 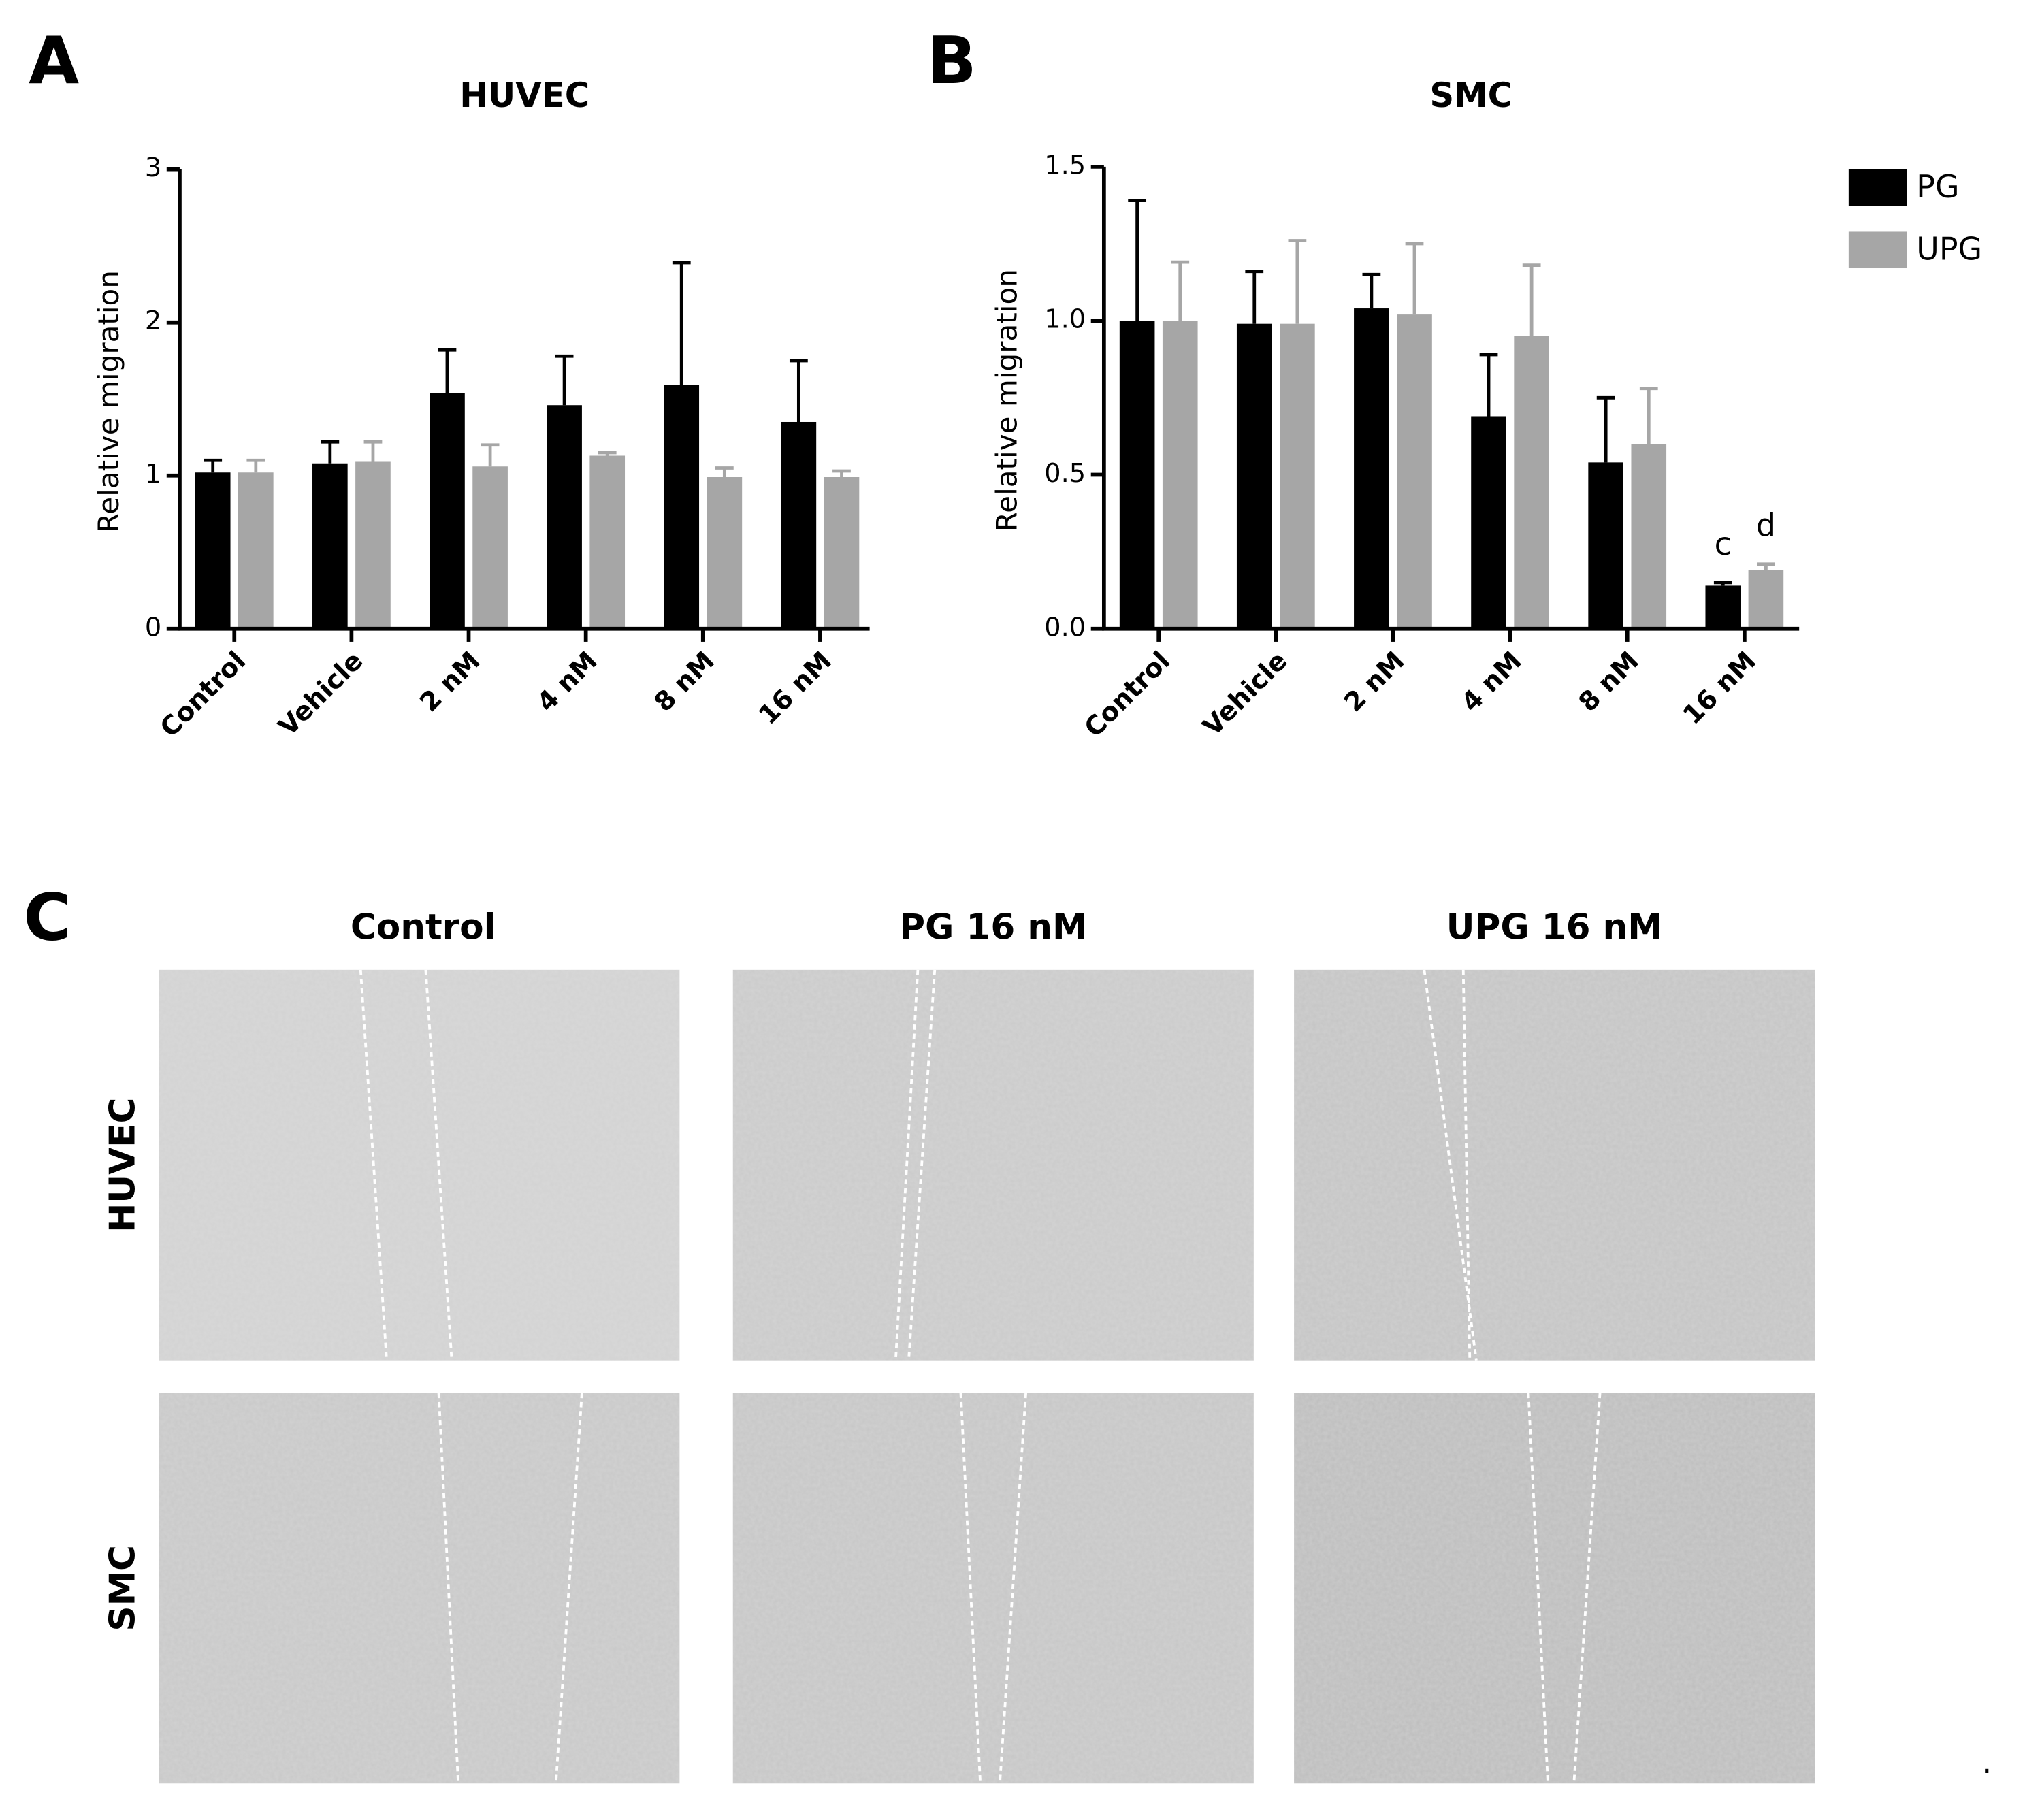 What do you see at coordinates (153, 168) in the screenshot?
I see `y-tick-label: 3` at bounding box center [153, 168].